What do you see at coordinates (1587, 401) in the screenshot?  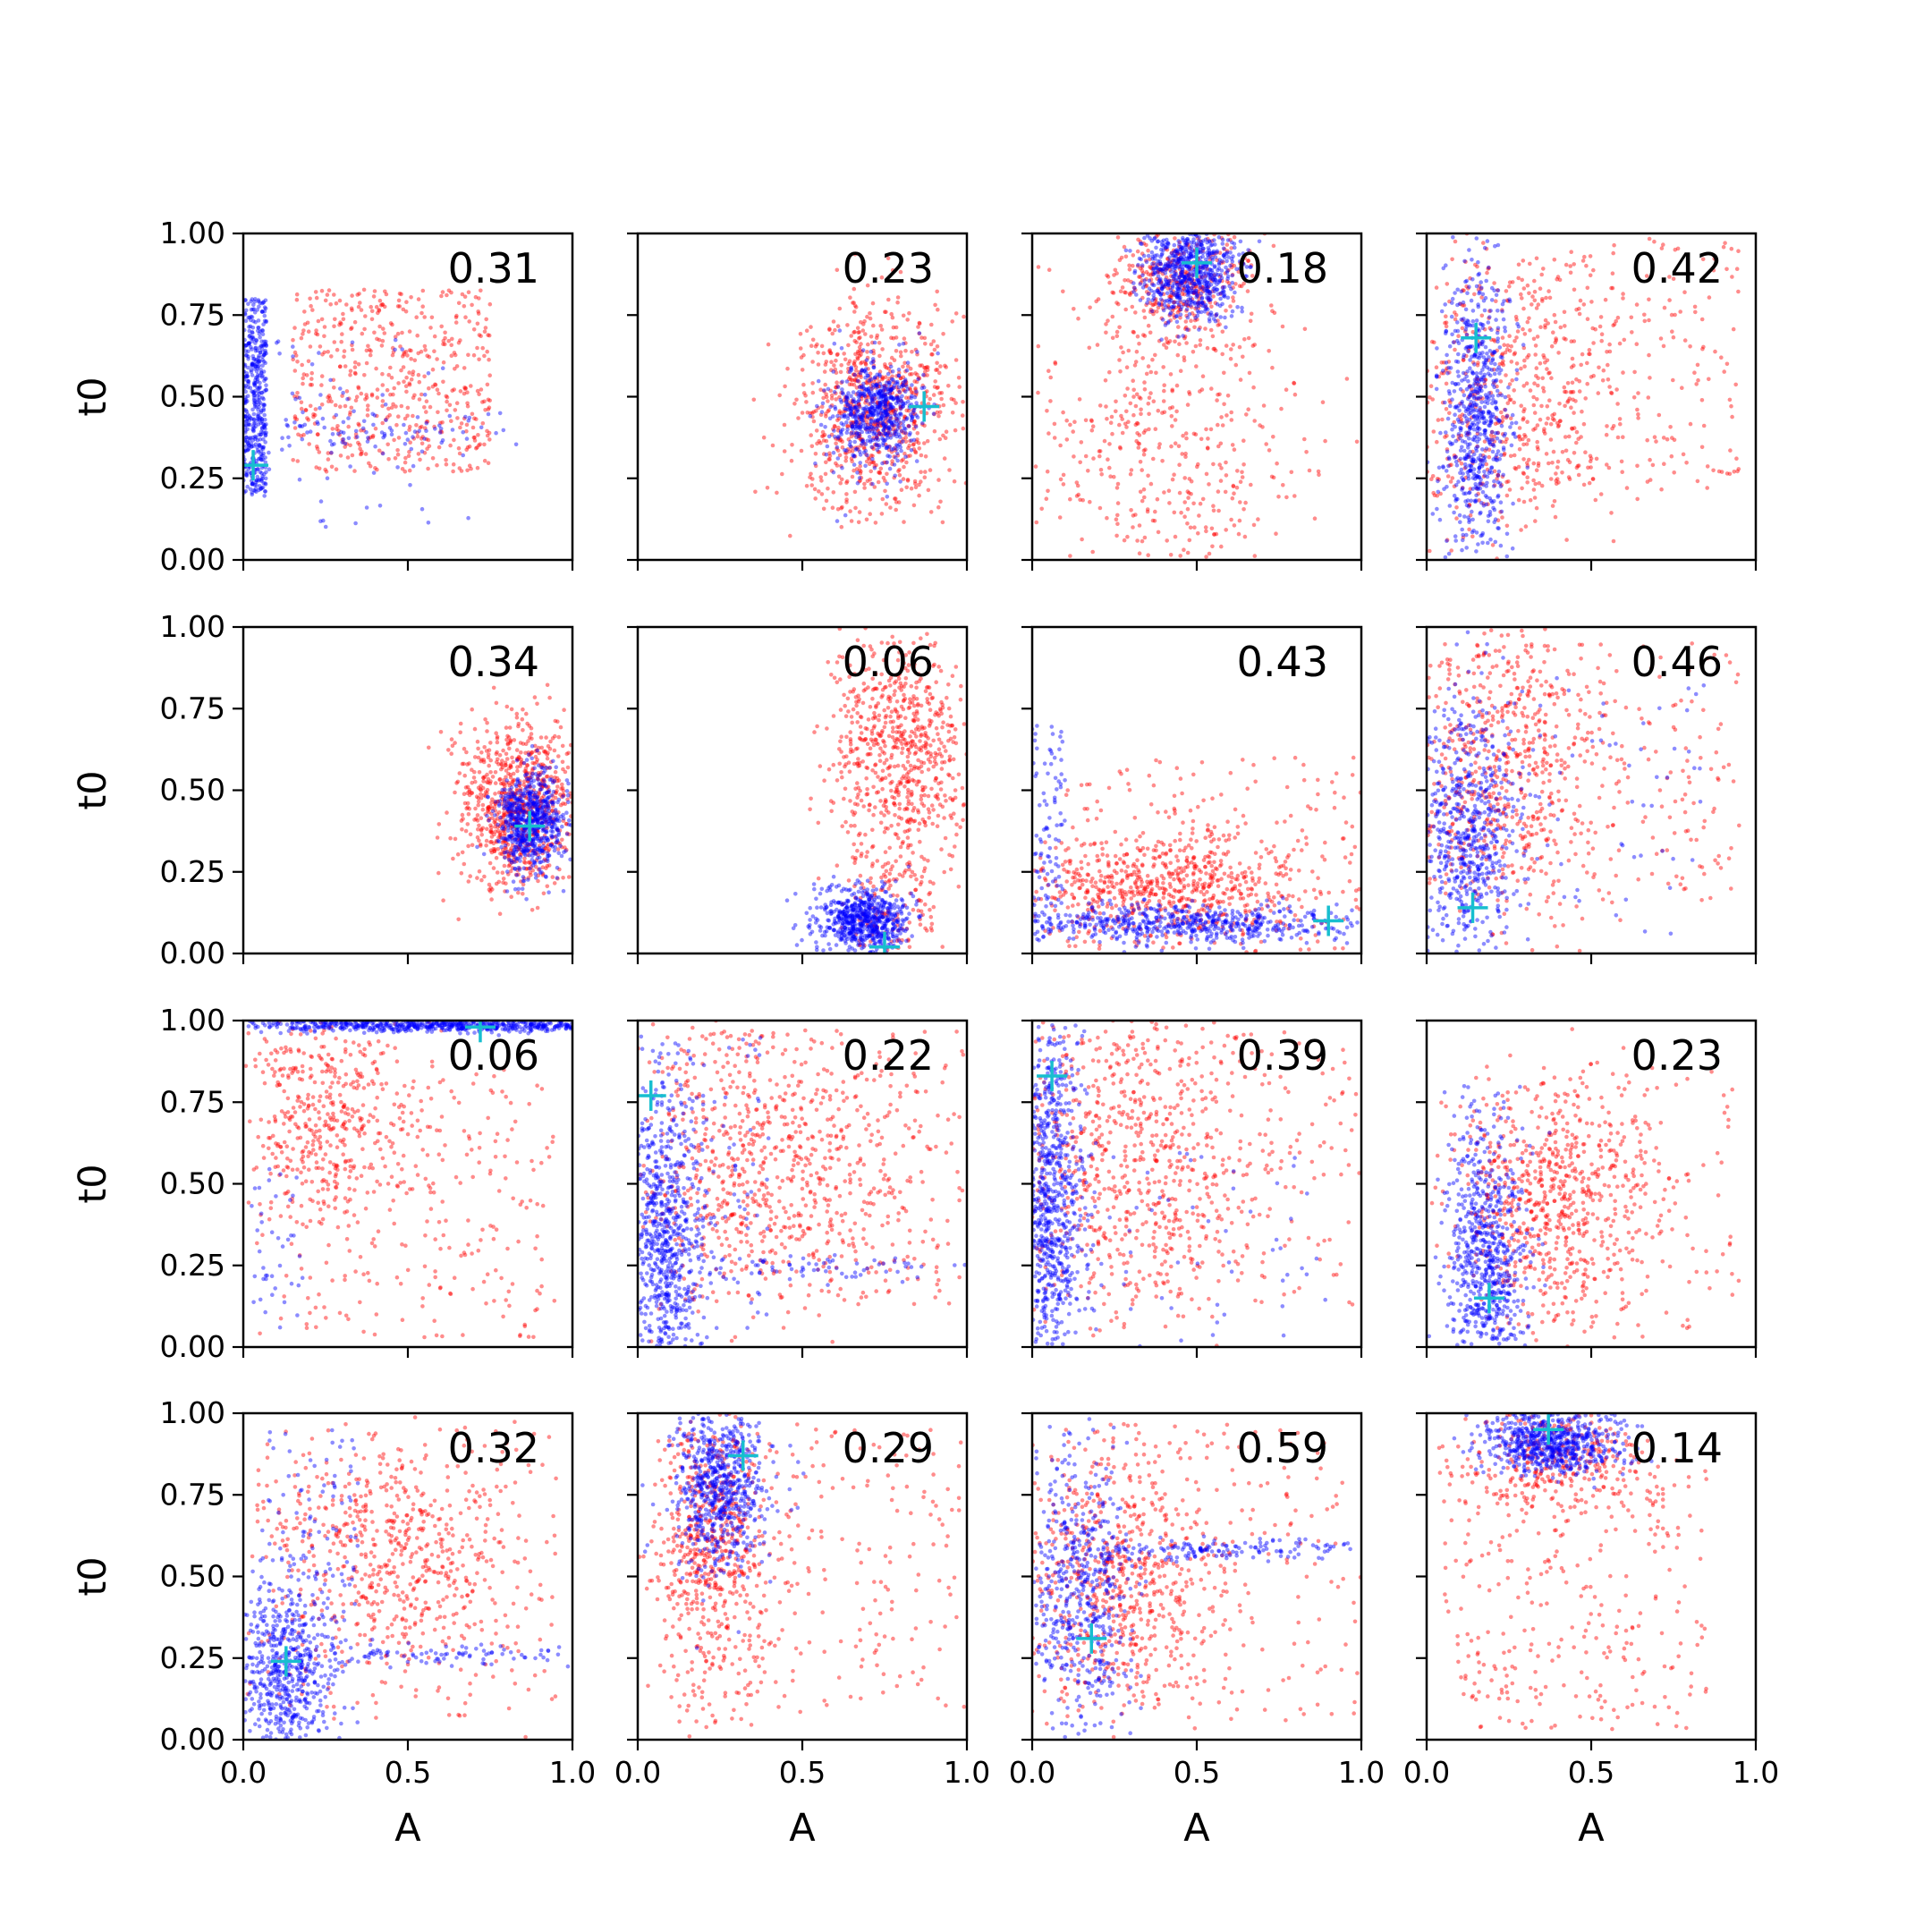 I see `panel-4: 0.42` at bounding box center [1587, 401].